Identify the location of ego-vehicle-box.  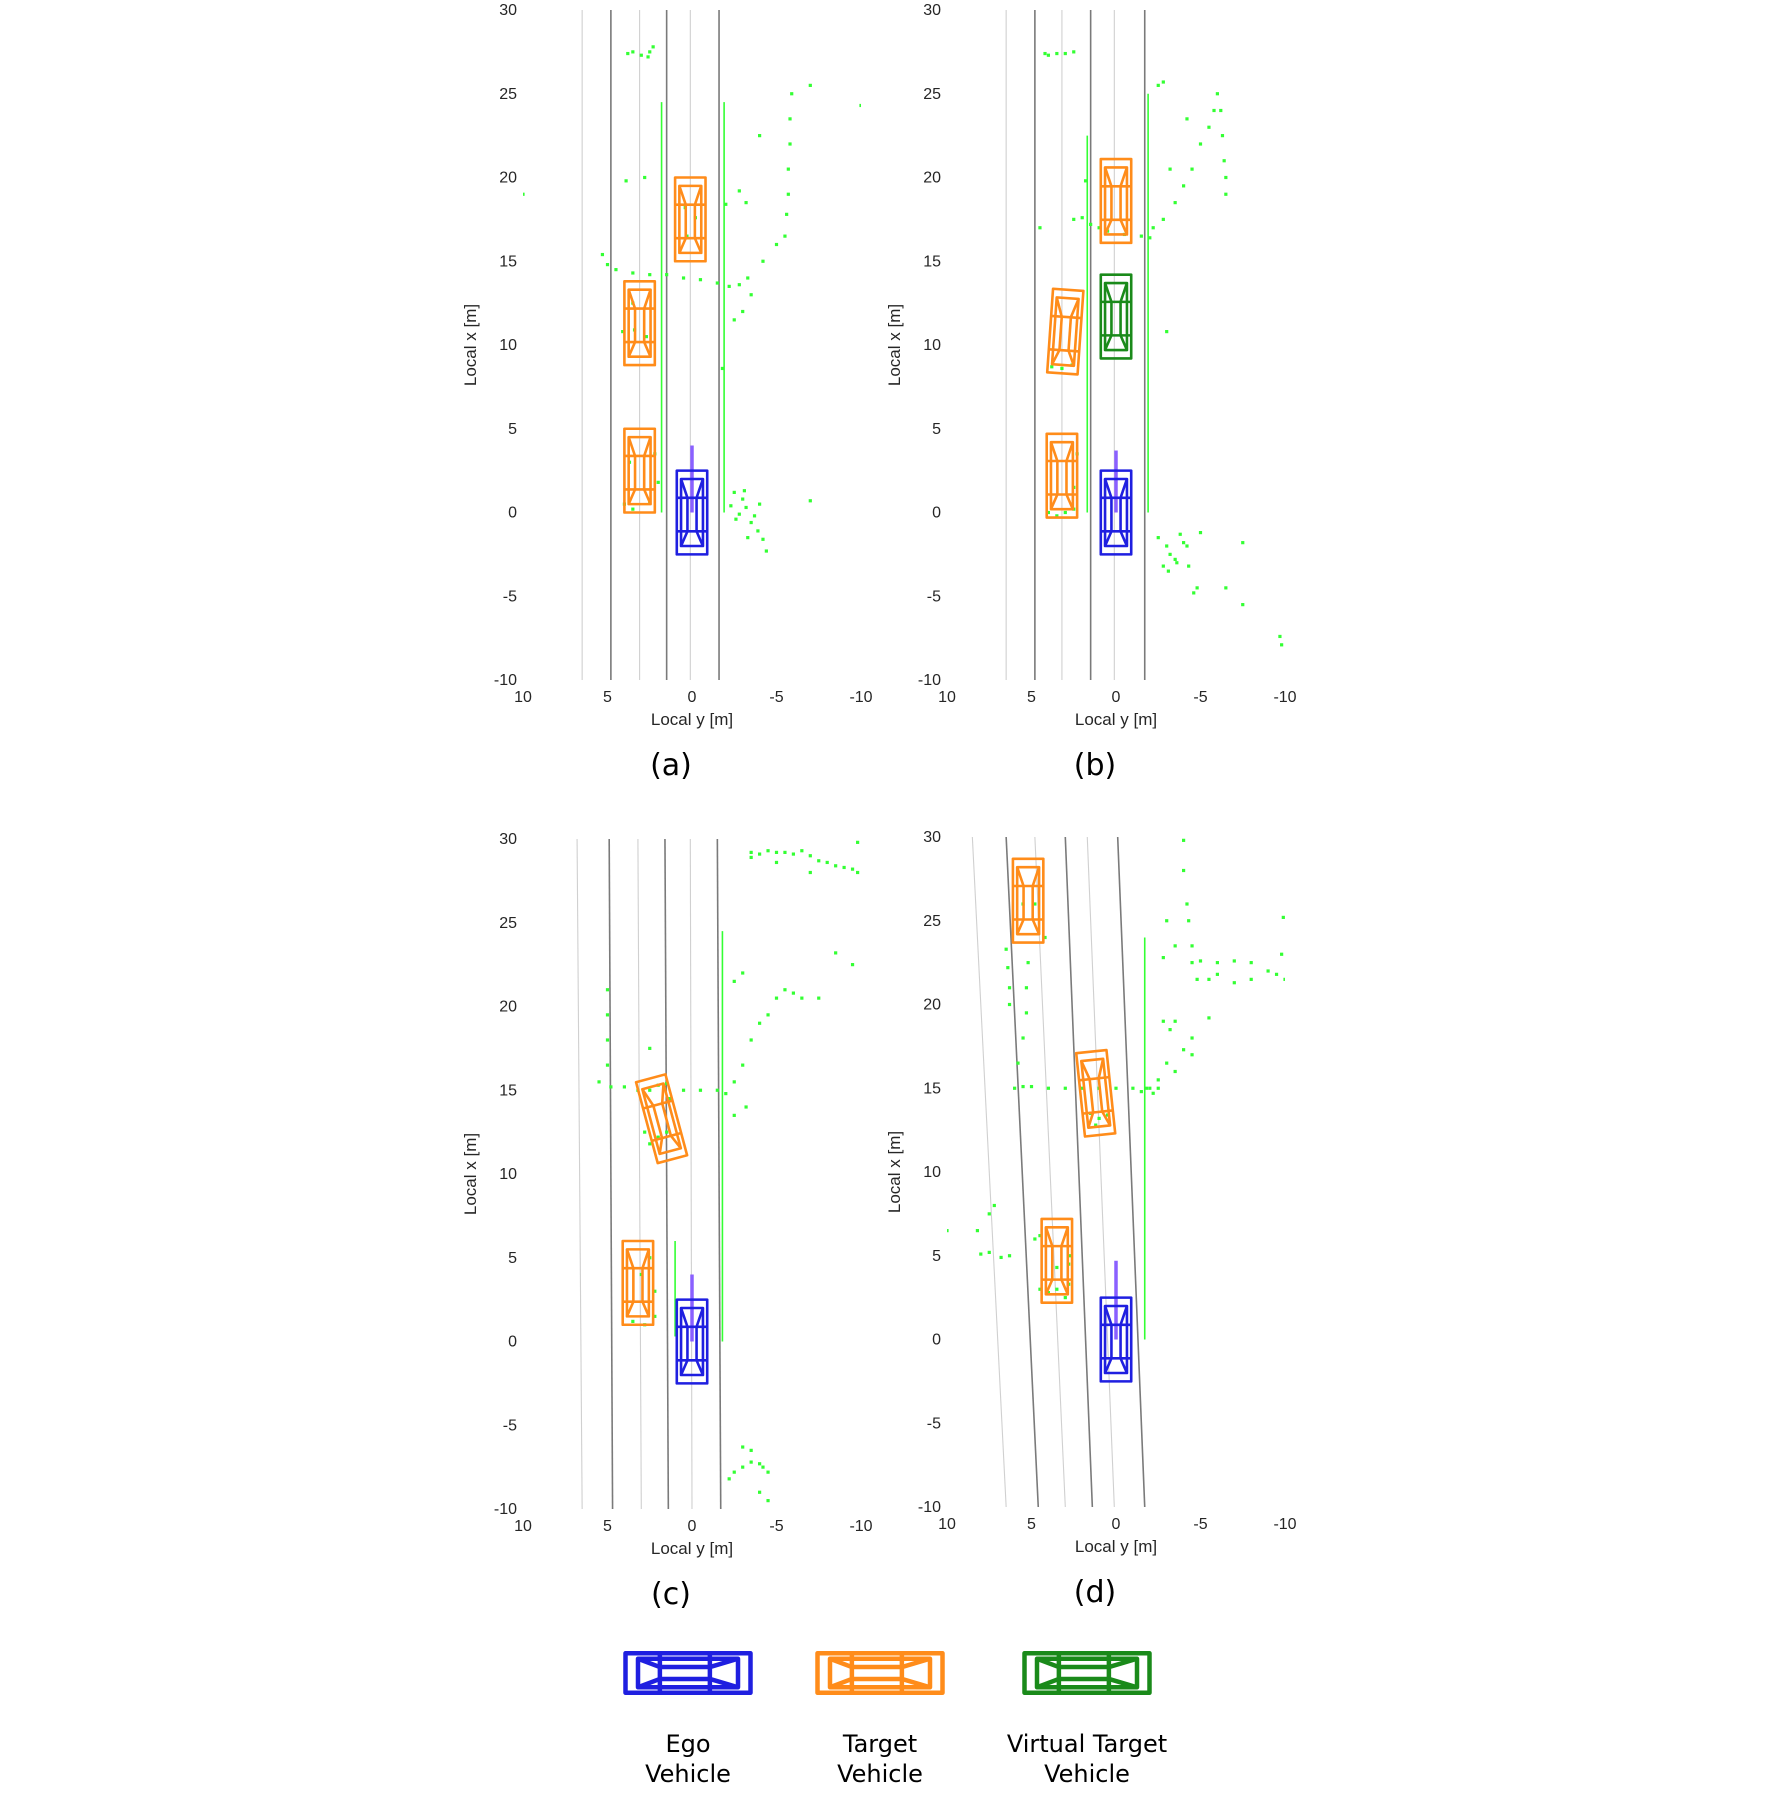
(692, 512).